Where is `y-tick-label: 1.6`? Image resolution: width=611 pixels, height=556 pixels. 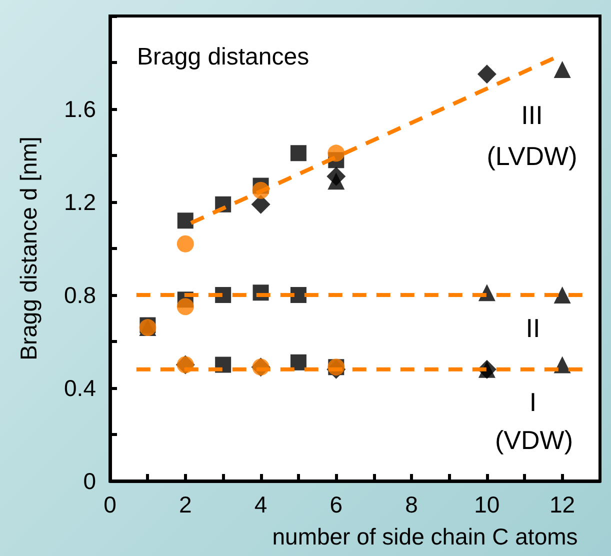 y-tick-label: 1.6 is located at coordinates (80, 109).